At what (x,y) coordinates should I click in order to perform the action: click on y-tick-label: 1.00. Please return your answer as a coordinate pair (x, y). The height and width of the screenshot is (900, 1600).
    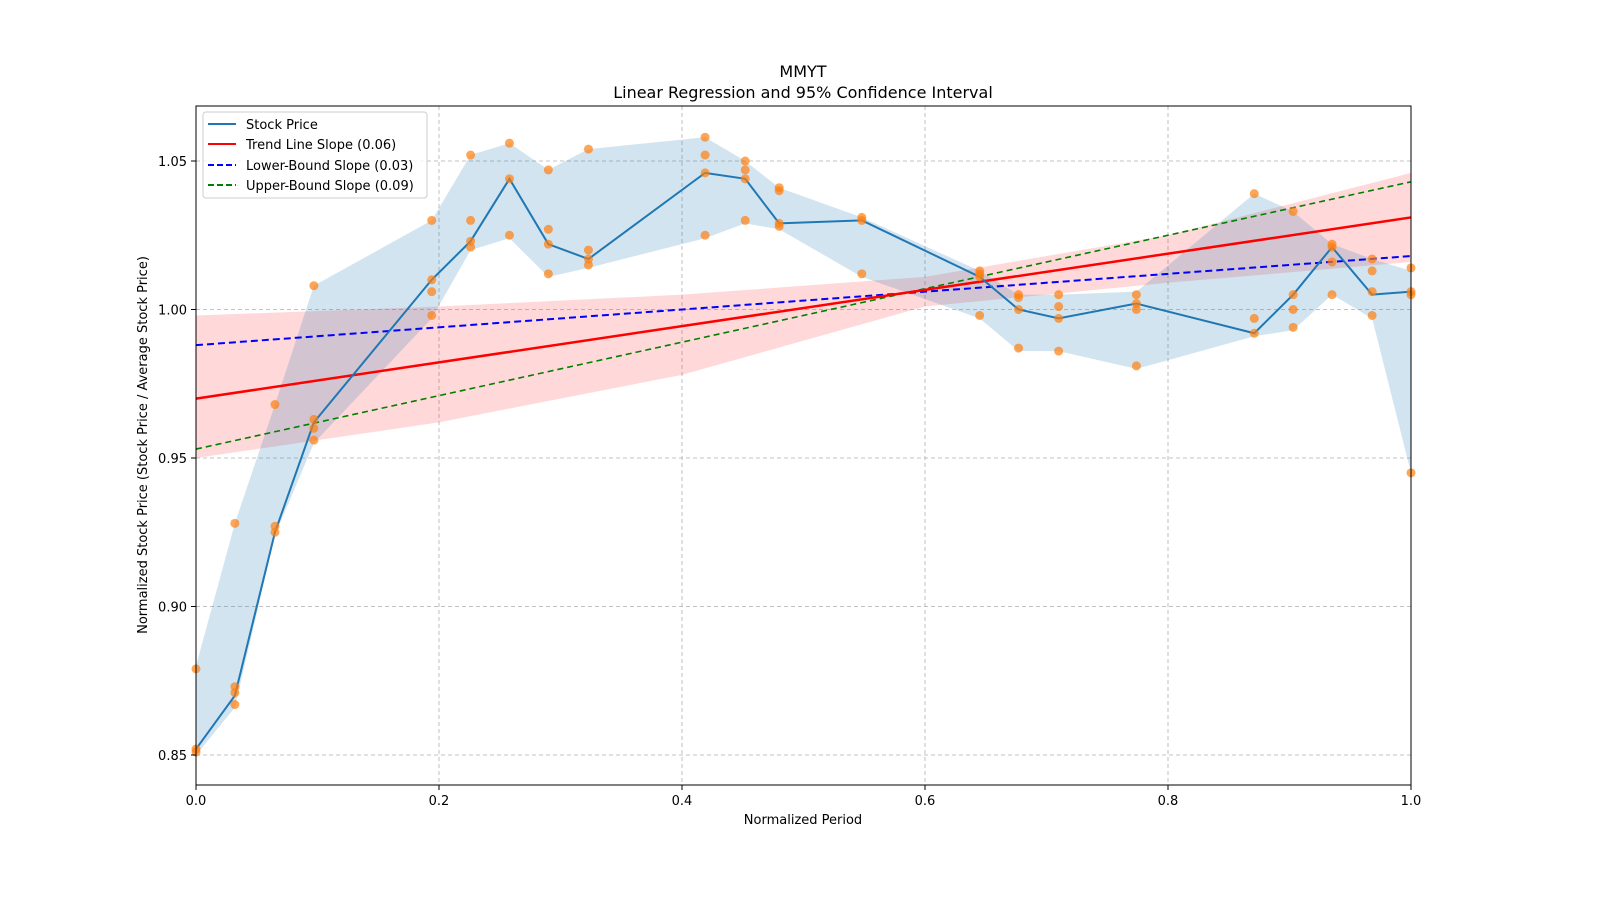
    Looking at the image, I should click on (172, 311).